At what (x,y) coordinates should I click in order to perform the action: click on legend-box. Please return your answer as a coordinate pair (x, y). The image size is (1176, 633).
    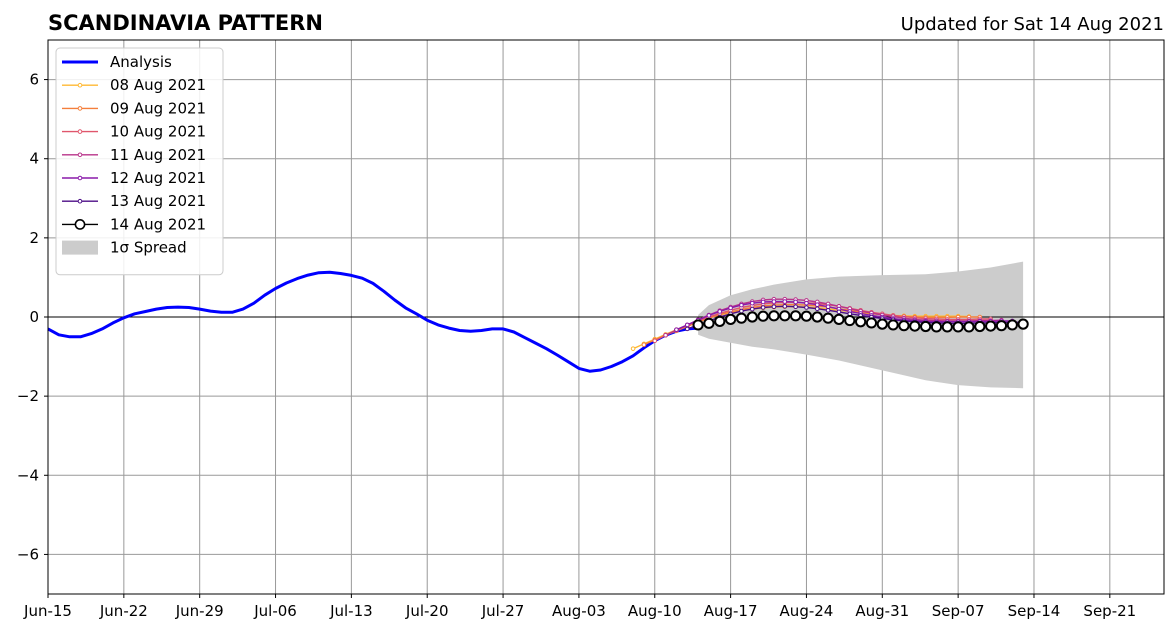
    Looking at the image, I should click on (139, 161).